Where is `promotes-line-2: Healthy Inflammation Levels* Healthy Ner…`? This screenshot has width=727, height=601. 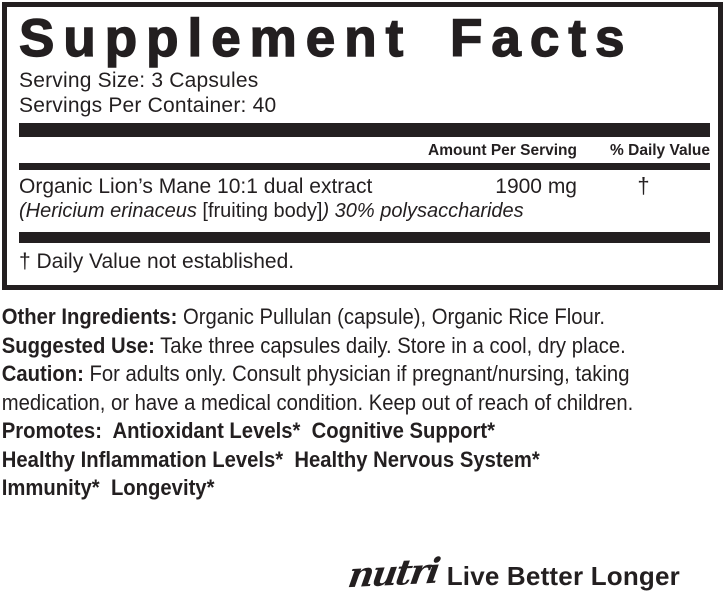 promotes-line-2: Healthy Inflammation Levels* Healthy Ner… is located at coordinates (270, 459).